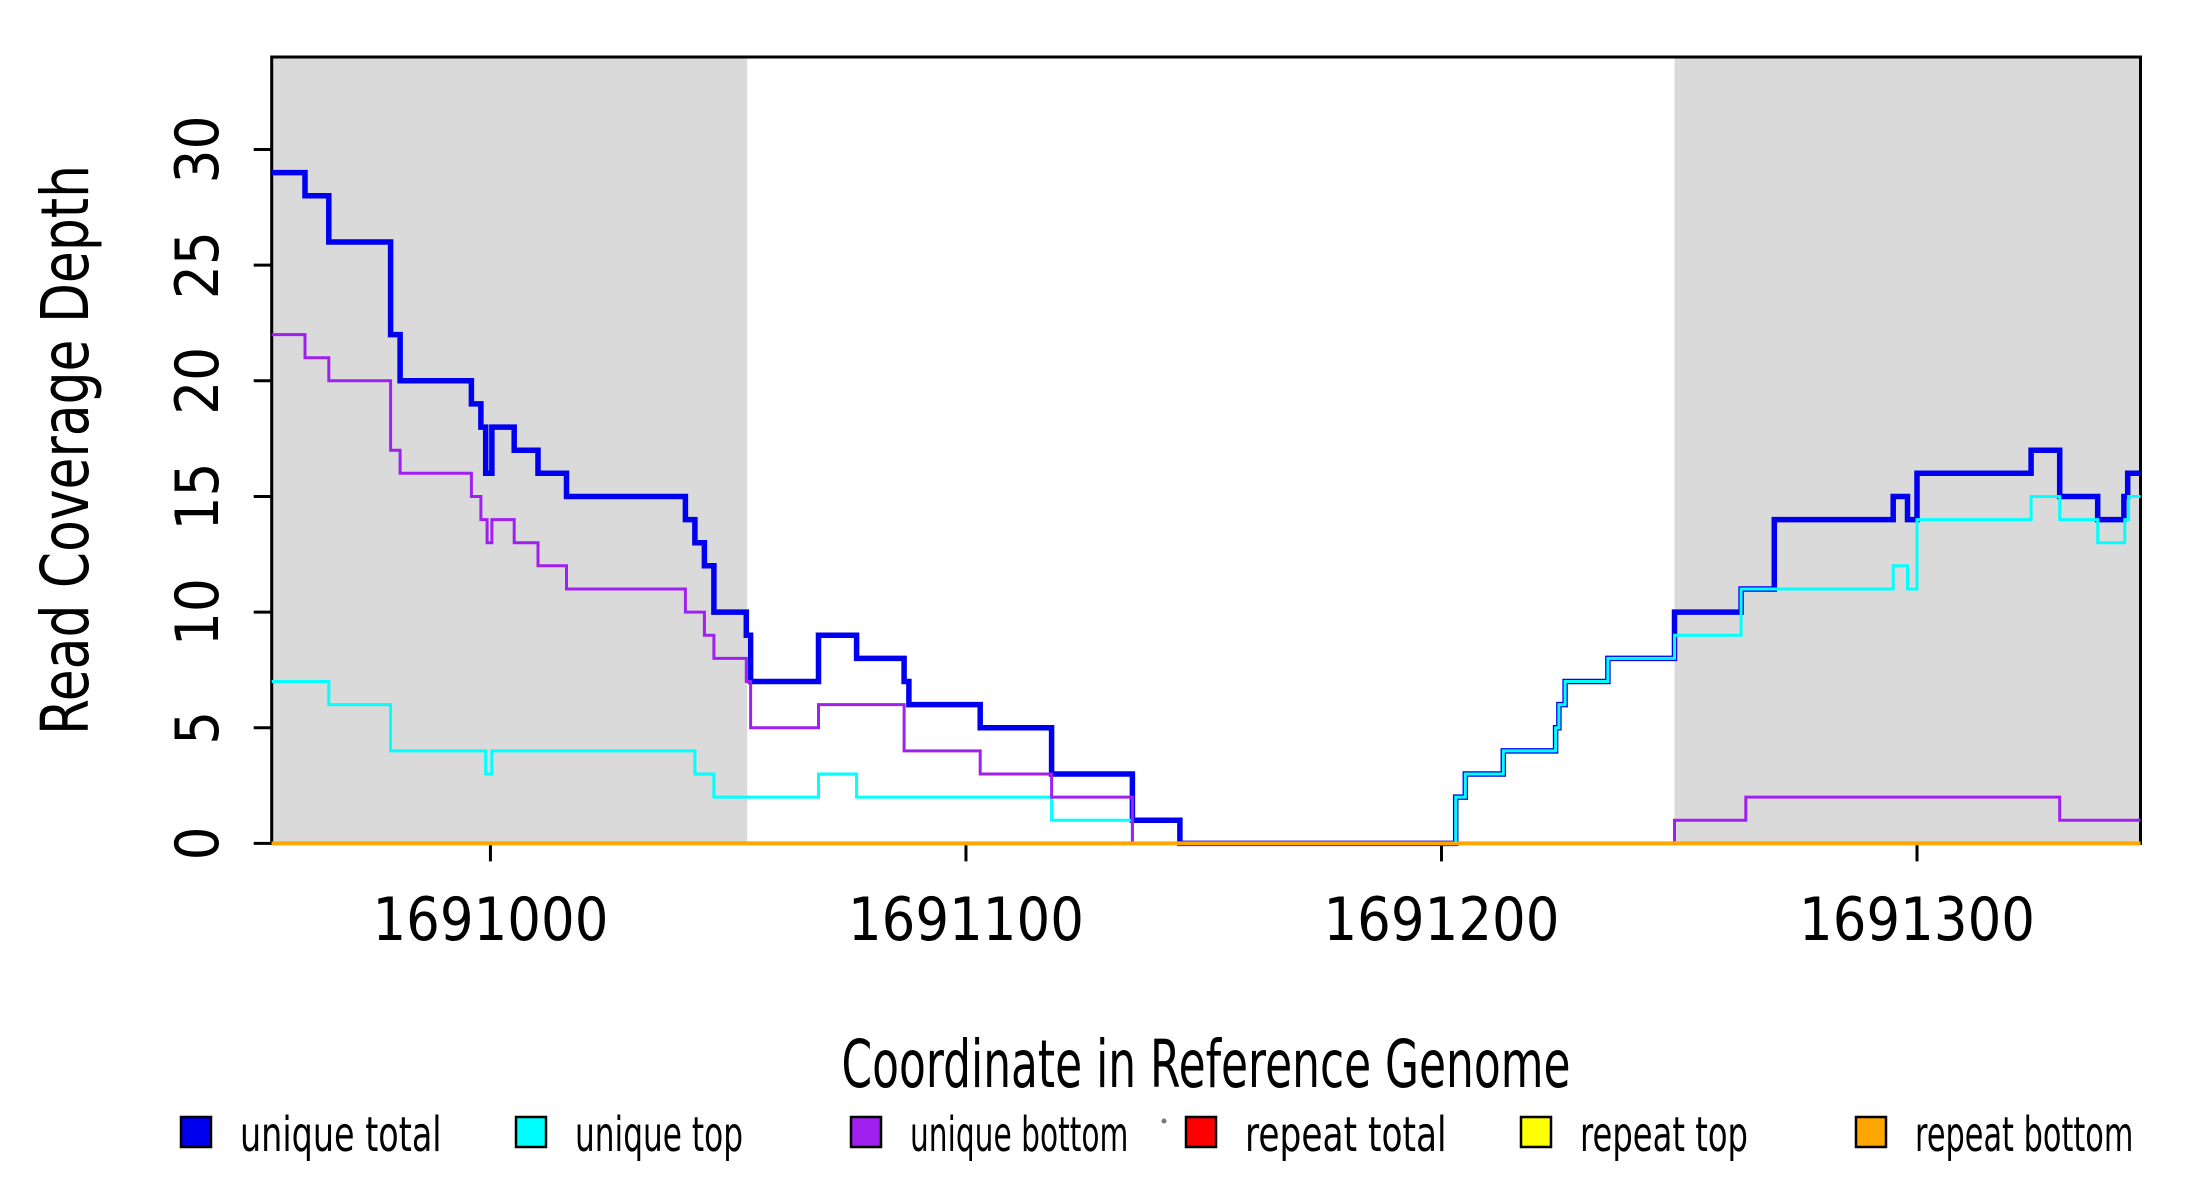  I want to click on legend-swatch-unique-total, so click(196, 1132).